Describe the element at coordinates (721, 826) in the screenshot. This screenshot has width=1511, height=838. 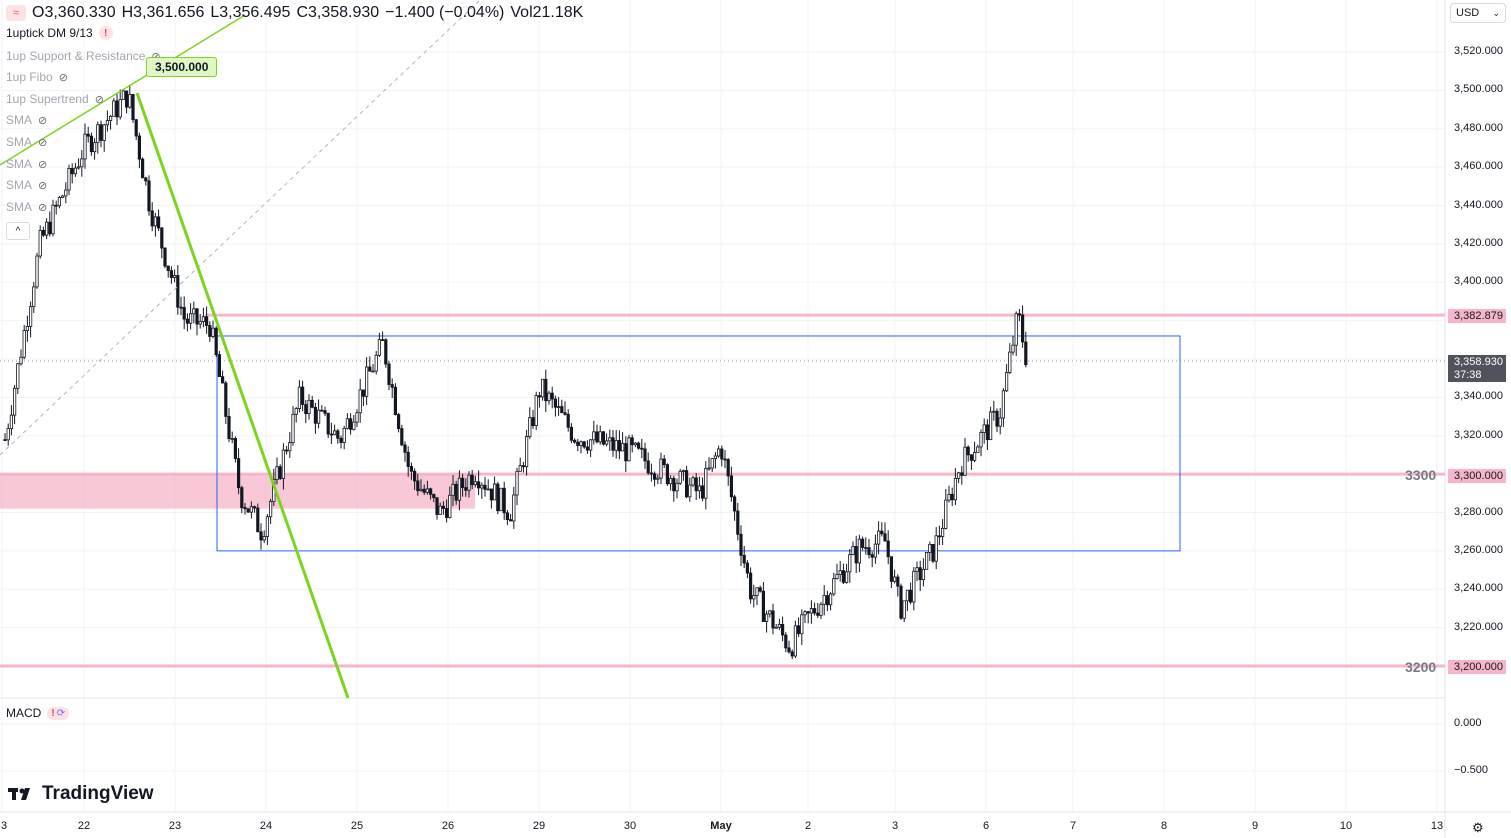
I see `date-tick-label: May` at that location.